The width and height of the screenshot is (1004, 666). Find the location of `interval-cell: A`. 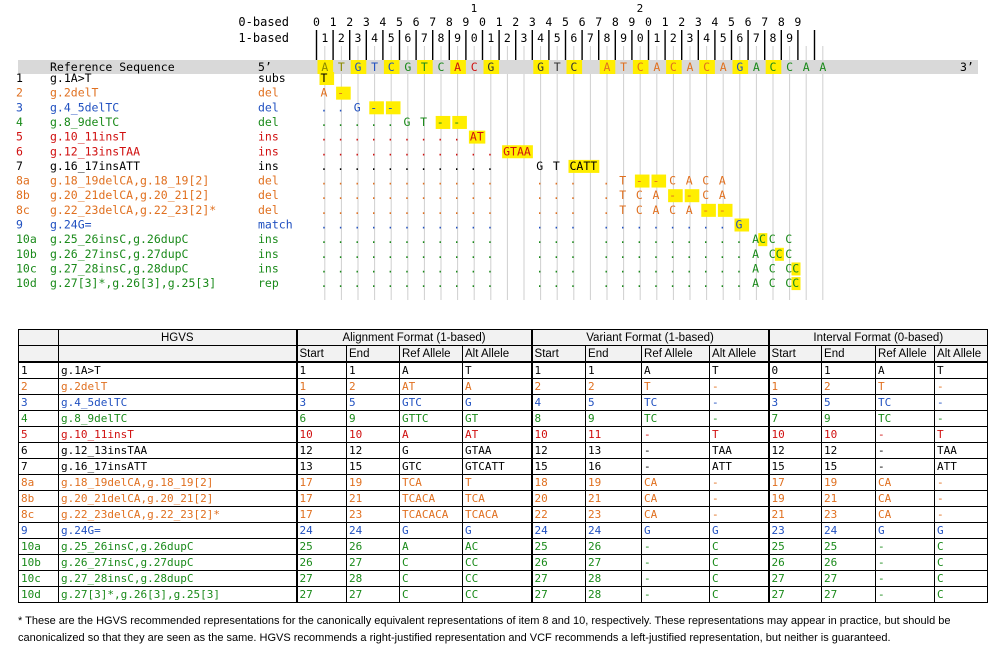

interval-cell: A is located at coordinates (905, 370).